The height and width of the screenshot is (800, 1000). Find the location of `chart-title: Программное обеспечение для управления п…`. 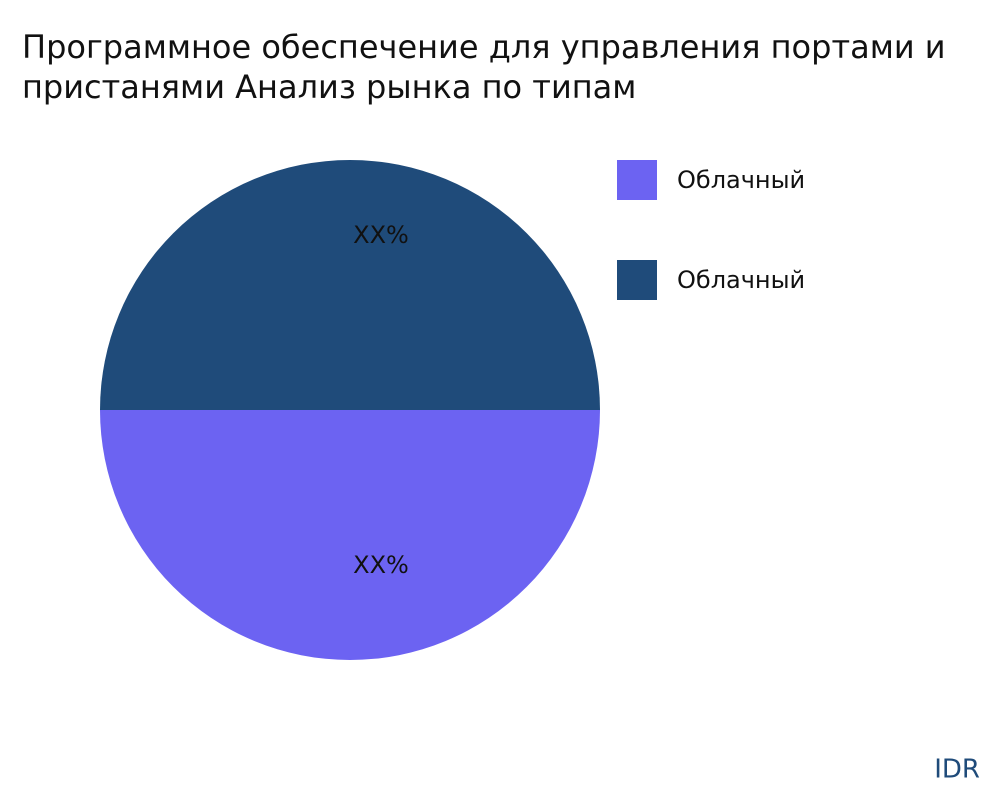

chart-title: Программное обеспечение для управления п… is located at coordinates (484, 47).